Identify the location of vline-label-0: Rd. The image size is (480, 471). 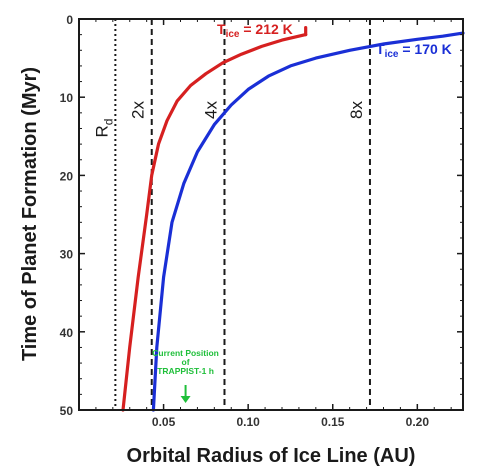
(103, 128).